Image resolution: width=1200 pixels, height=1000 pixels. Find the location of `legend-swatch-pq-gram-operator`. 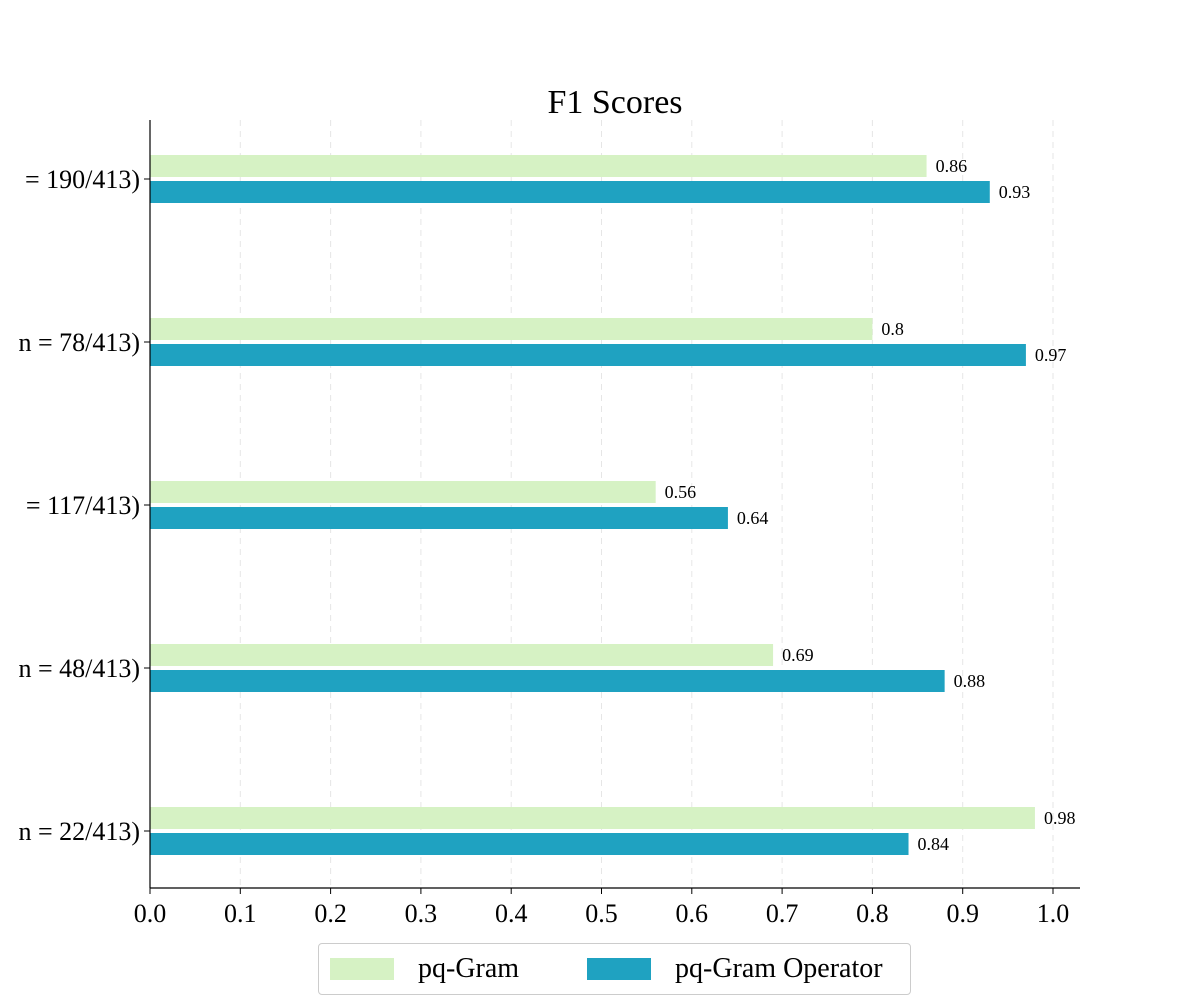

legend-swatch-pq-gram-operator is located at coordinates (619, 969).